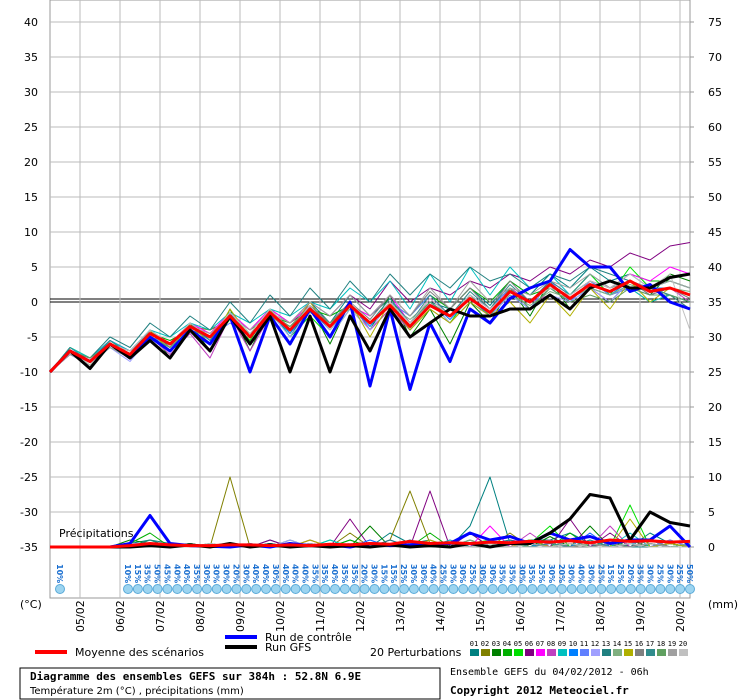  Describe the element at coordinates (715, 57) in the screenshot. I see `y2-tick-label: 70` at that location.